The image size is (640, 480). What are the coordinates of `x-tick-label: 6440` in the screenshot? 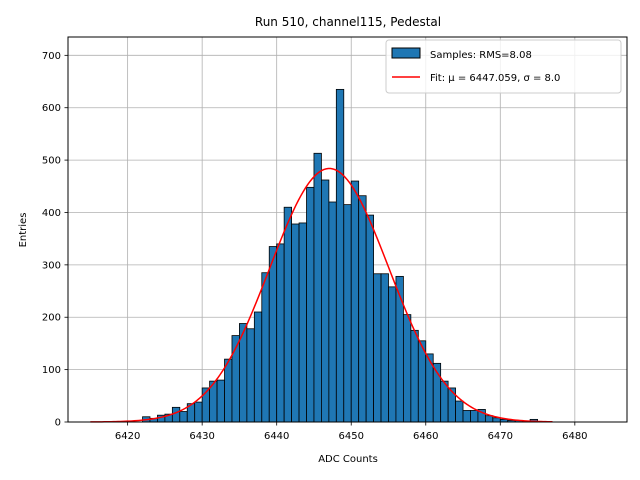 It's located at (276, 436).